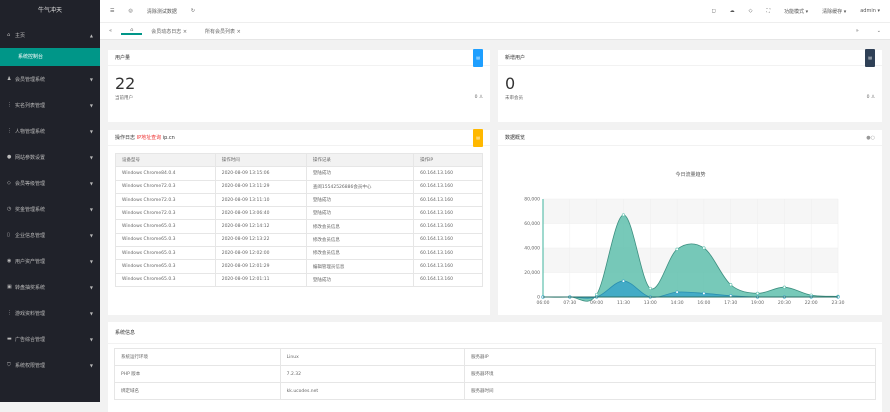  Describe the element at coordinates (30, 261) in the screenshot. I see `sidebar-item-label: 用户资产管理` at that location.